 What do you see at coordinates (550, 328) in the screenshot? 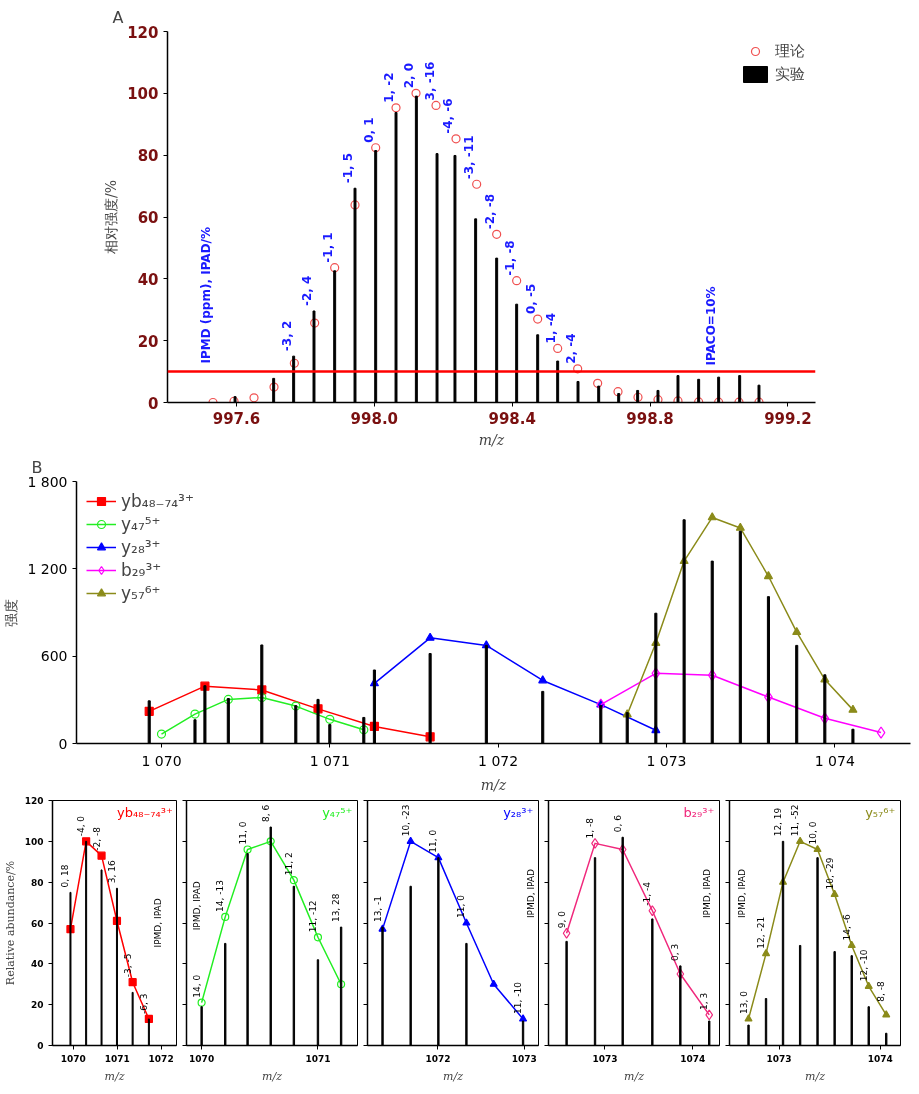
I see `annotation: 1, -4` at bounding box center [550, 328].